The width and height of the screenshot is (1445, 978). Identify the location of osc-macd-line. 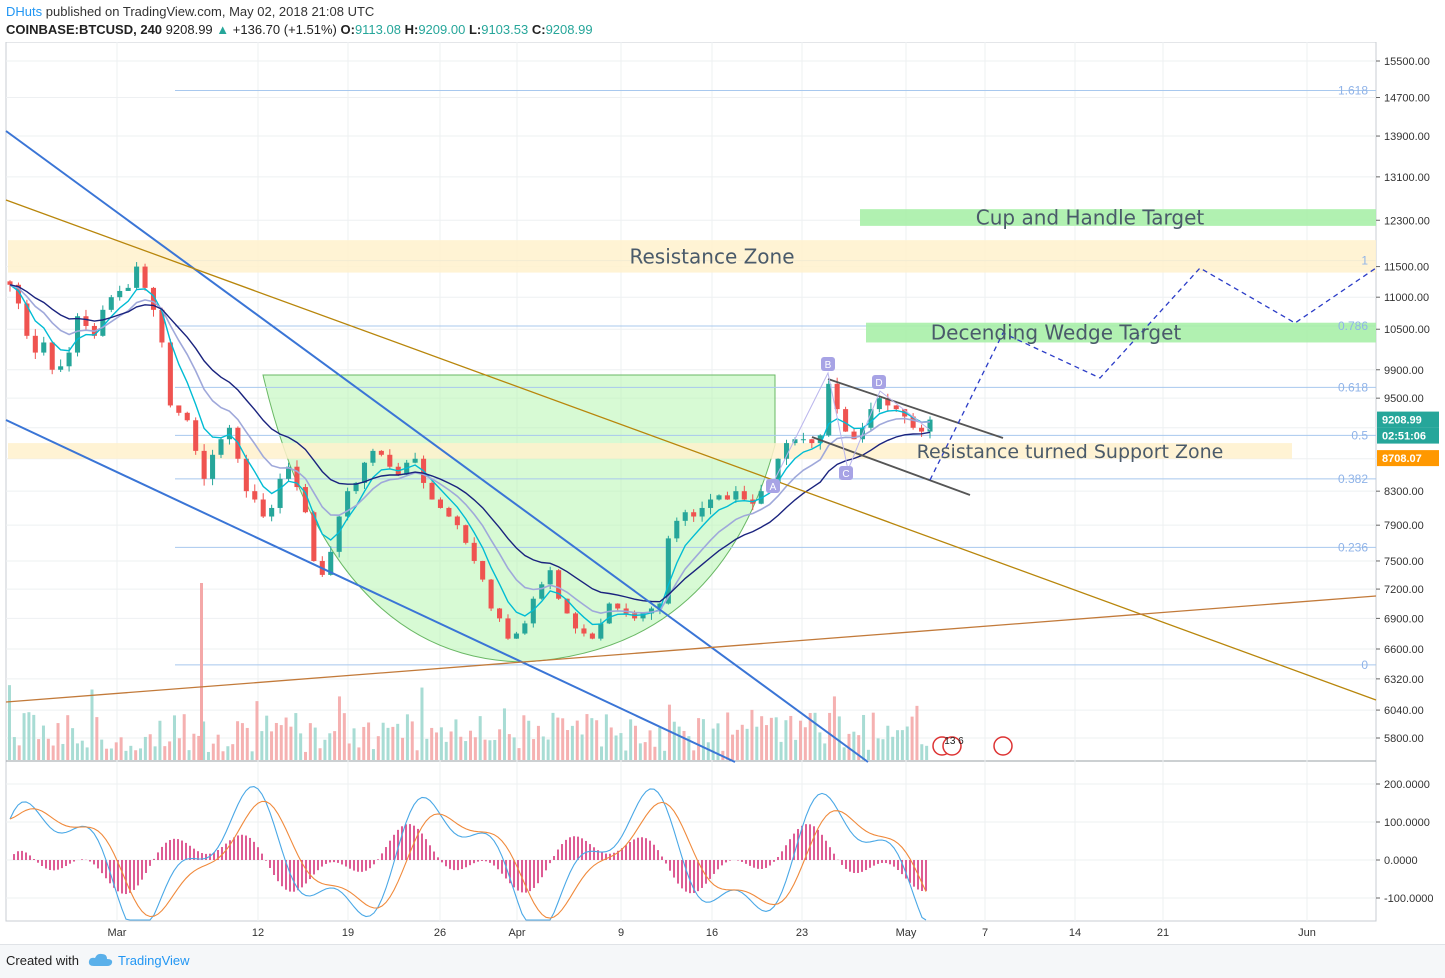
(468, 853).